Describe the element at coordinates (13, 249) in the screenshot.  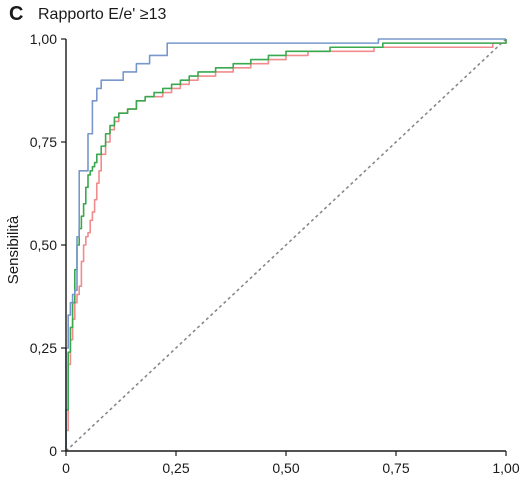
I see `y-axis-label: Sensibilità` at that location.